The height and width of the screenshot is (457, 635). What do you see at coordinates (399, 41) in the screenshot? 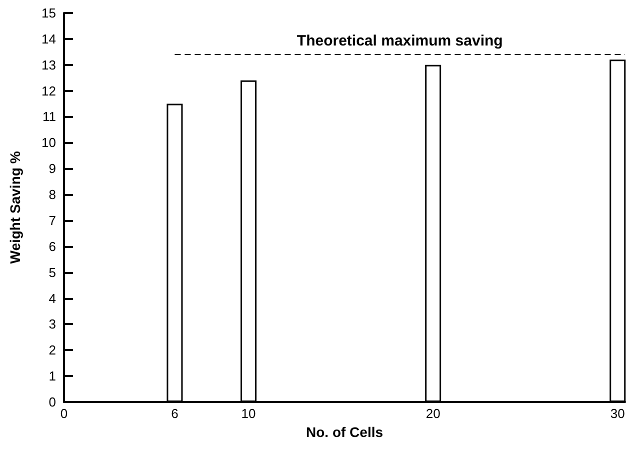
I see `ref-line-label: Theoretical maximum saving` at bounding box center [399, 41].